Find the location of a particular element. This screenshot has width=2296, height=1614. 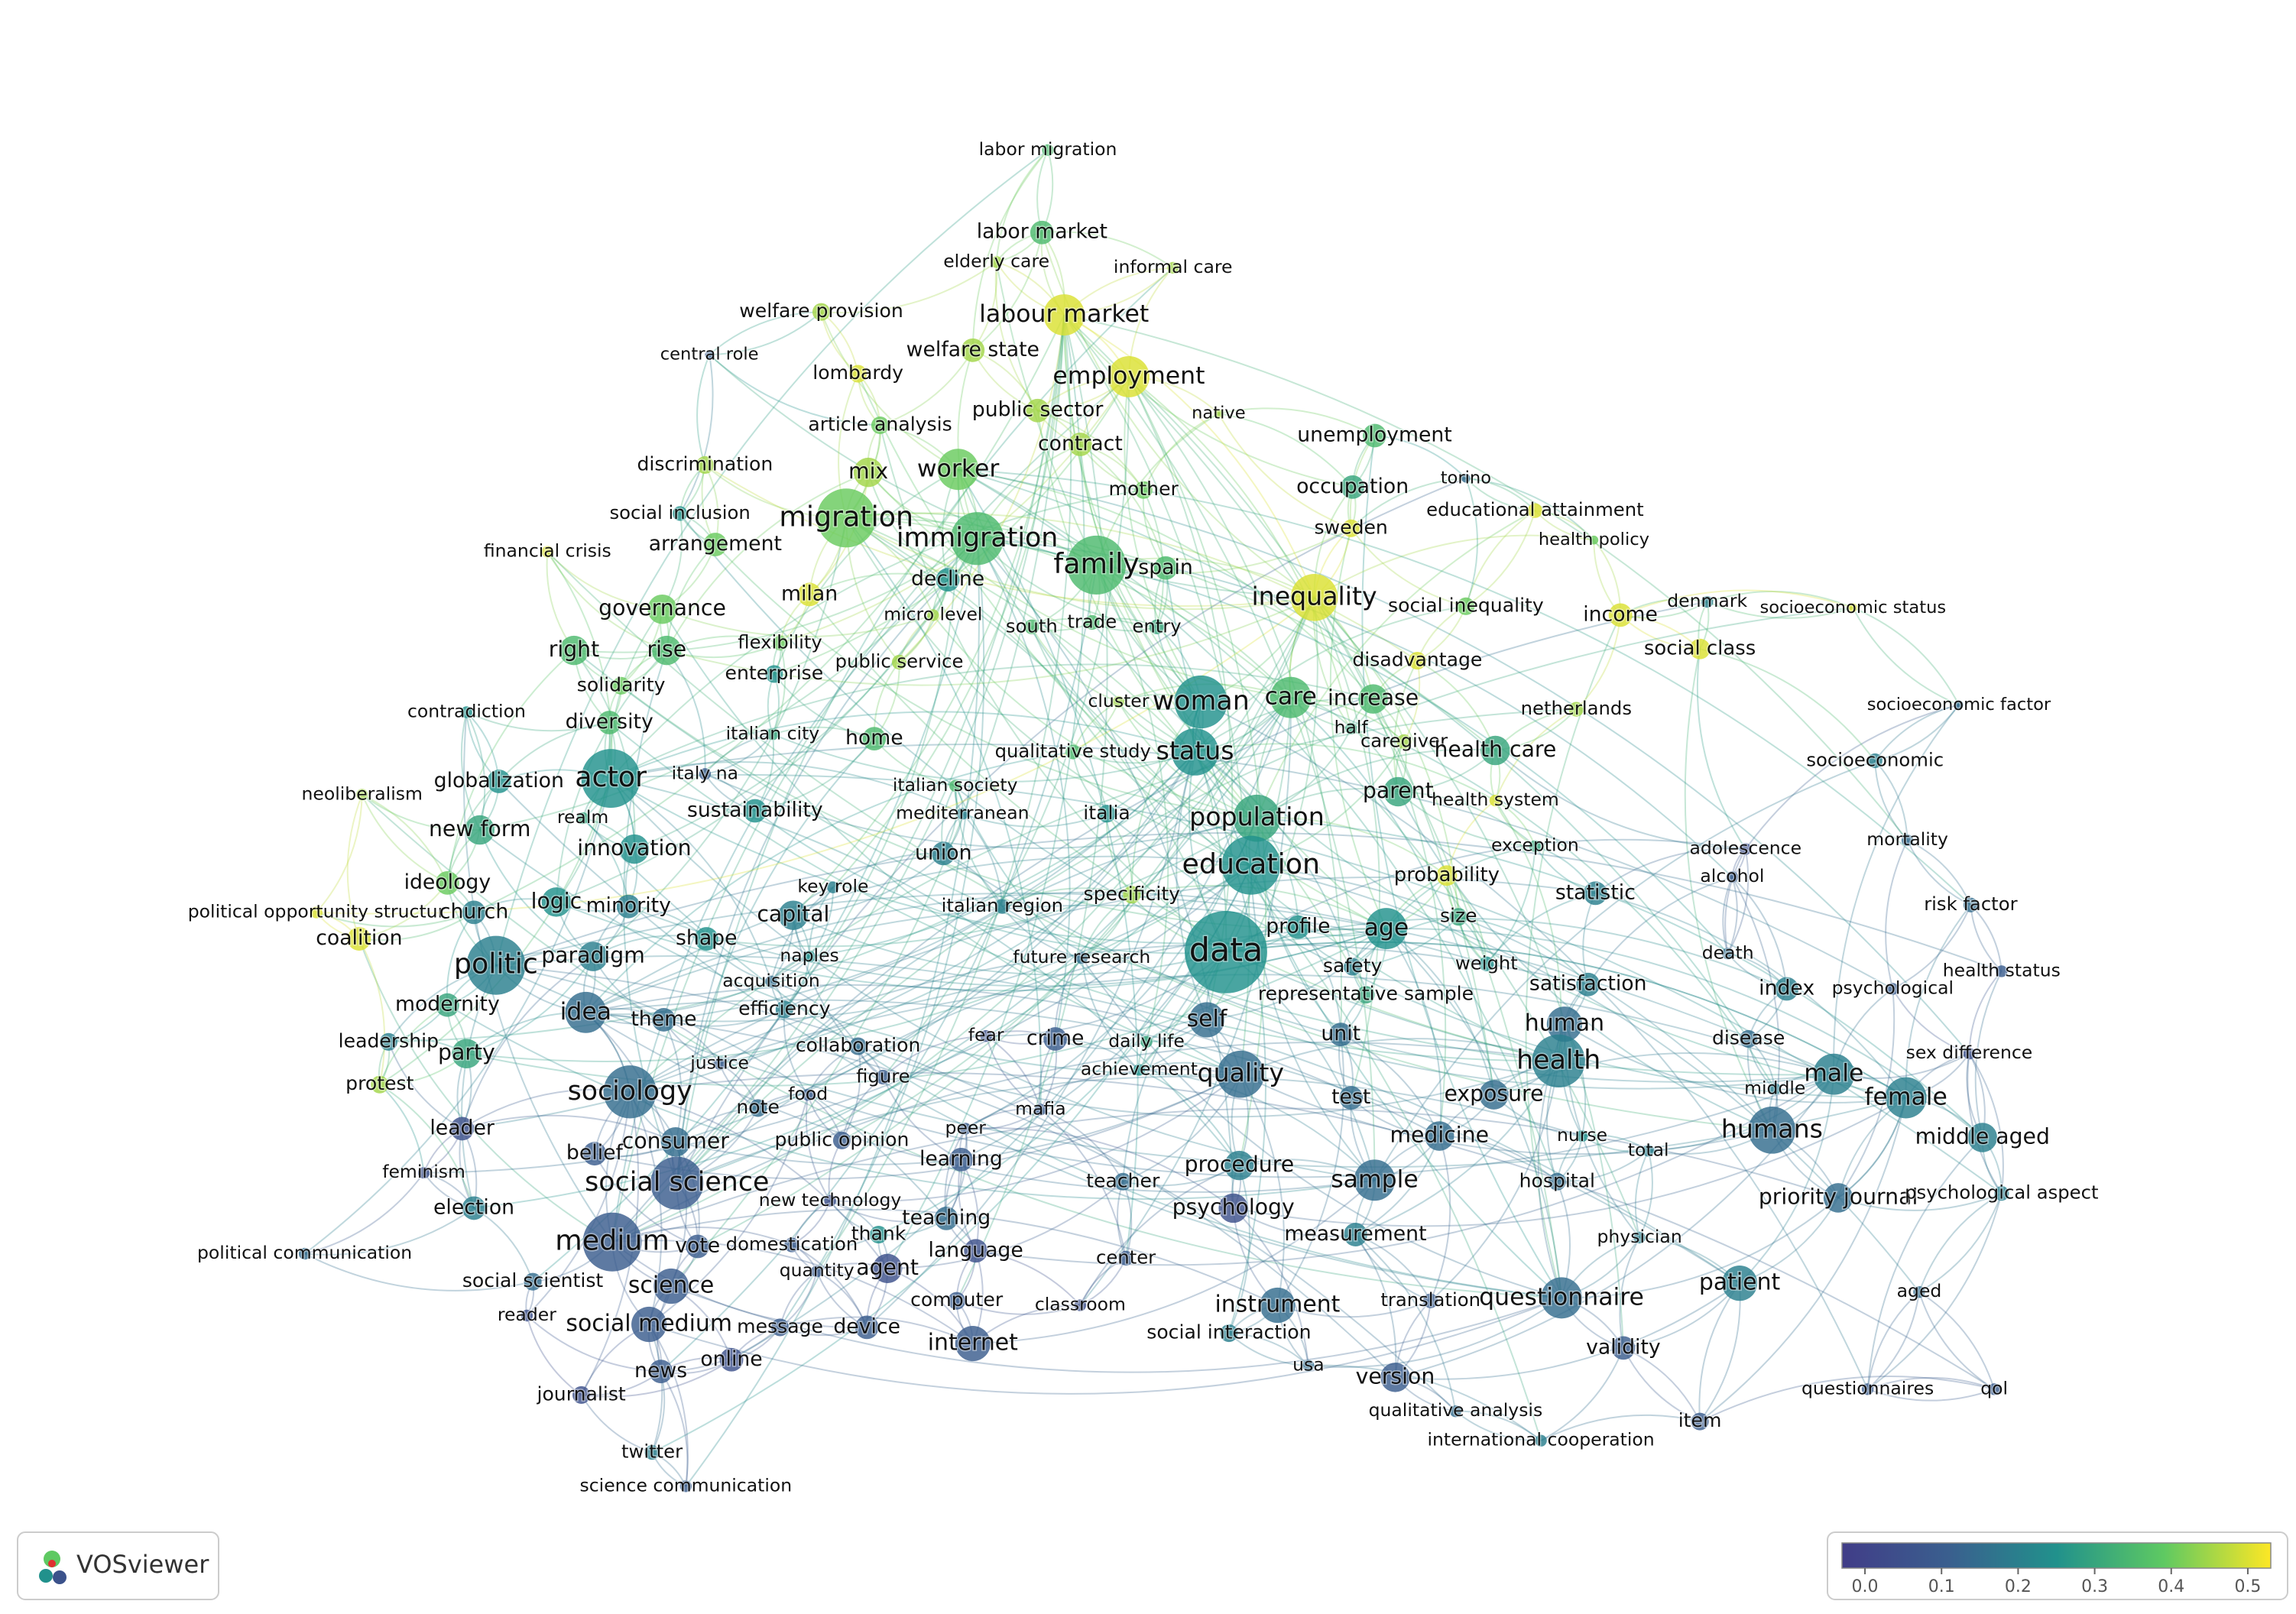

node-label: humans is located at coordinates (1772, 1128).